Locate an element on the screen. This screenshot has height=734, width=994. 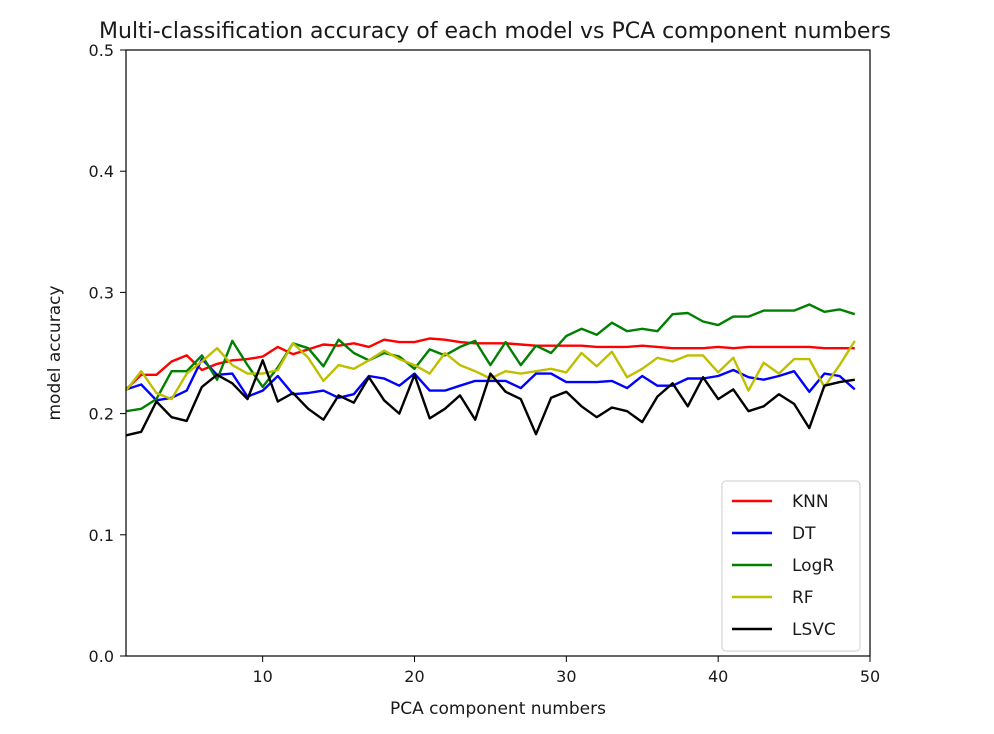
series-lines is located at coordinates (490, 370).